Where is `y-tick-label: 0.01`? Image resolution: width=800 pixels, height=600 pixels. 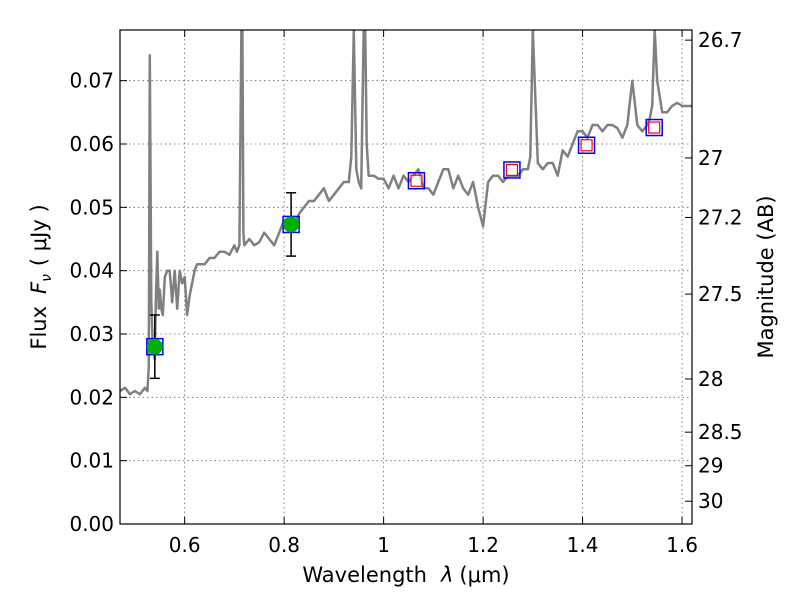 y-tick-label: 0.01 is located at coordinates (91, 461).